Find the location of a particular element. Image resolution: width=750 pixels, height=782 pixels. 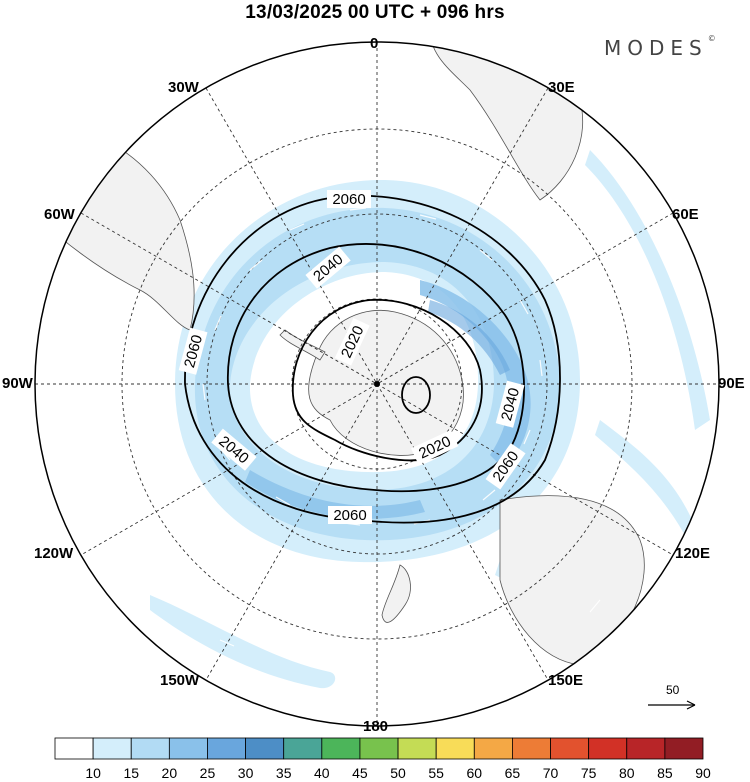

south-america is located at coordinates (115, 225).